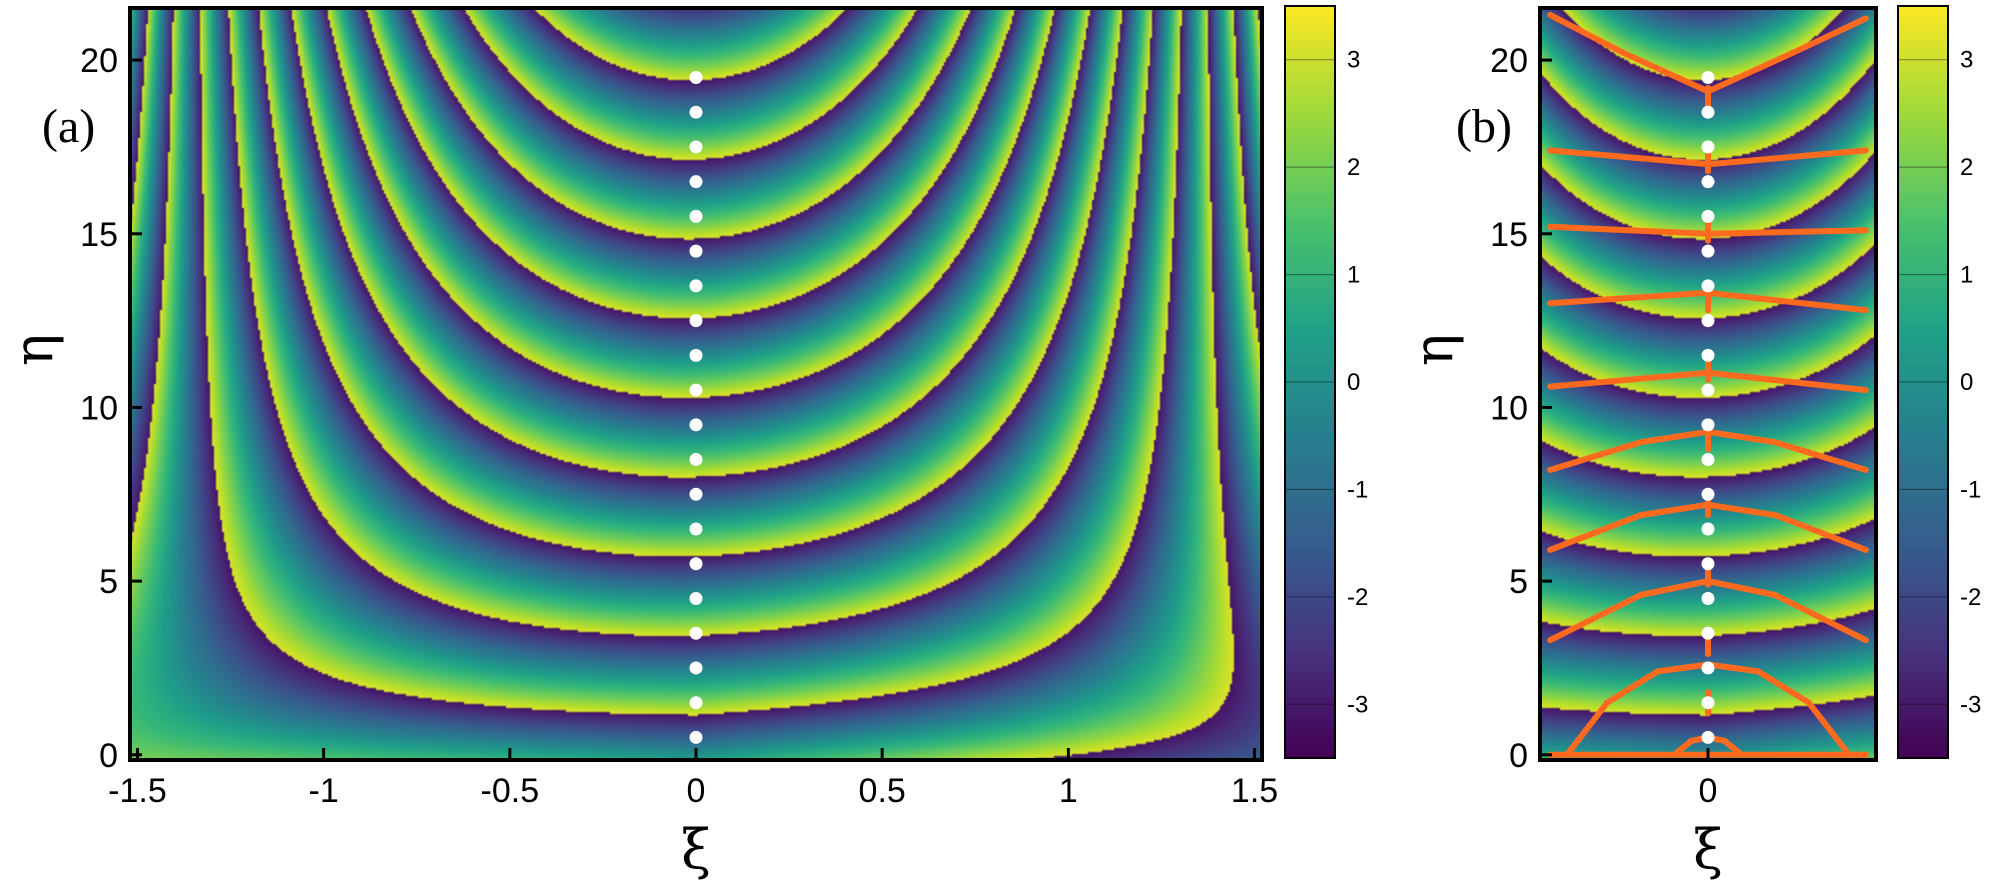 Image resolution: width=1992 pixels, height=884 pixels. I want to click on colorbar-tick-label-b-6: 3, so click(1966, 60).